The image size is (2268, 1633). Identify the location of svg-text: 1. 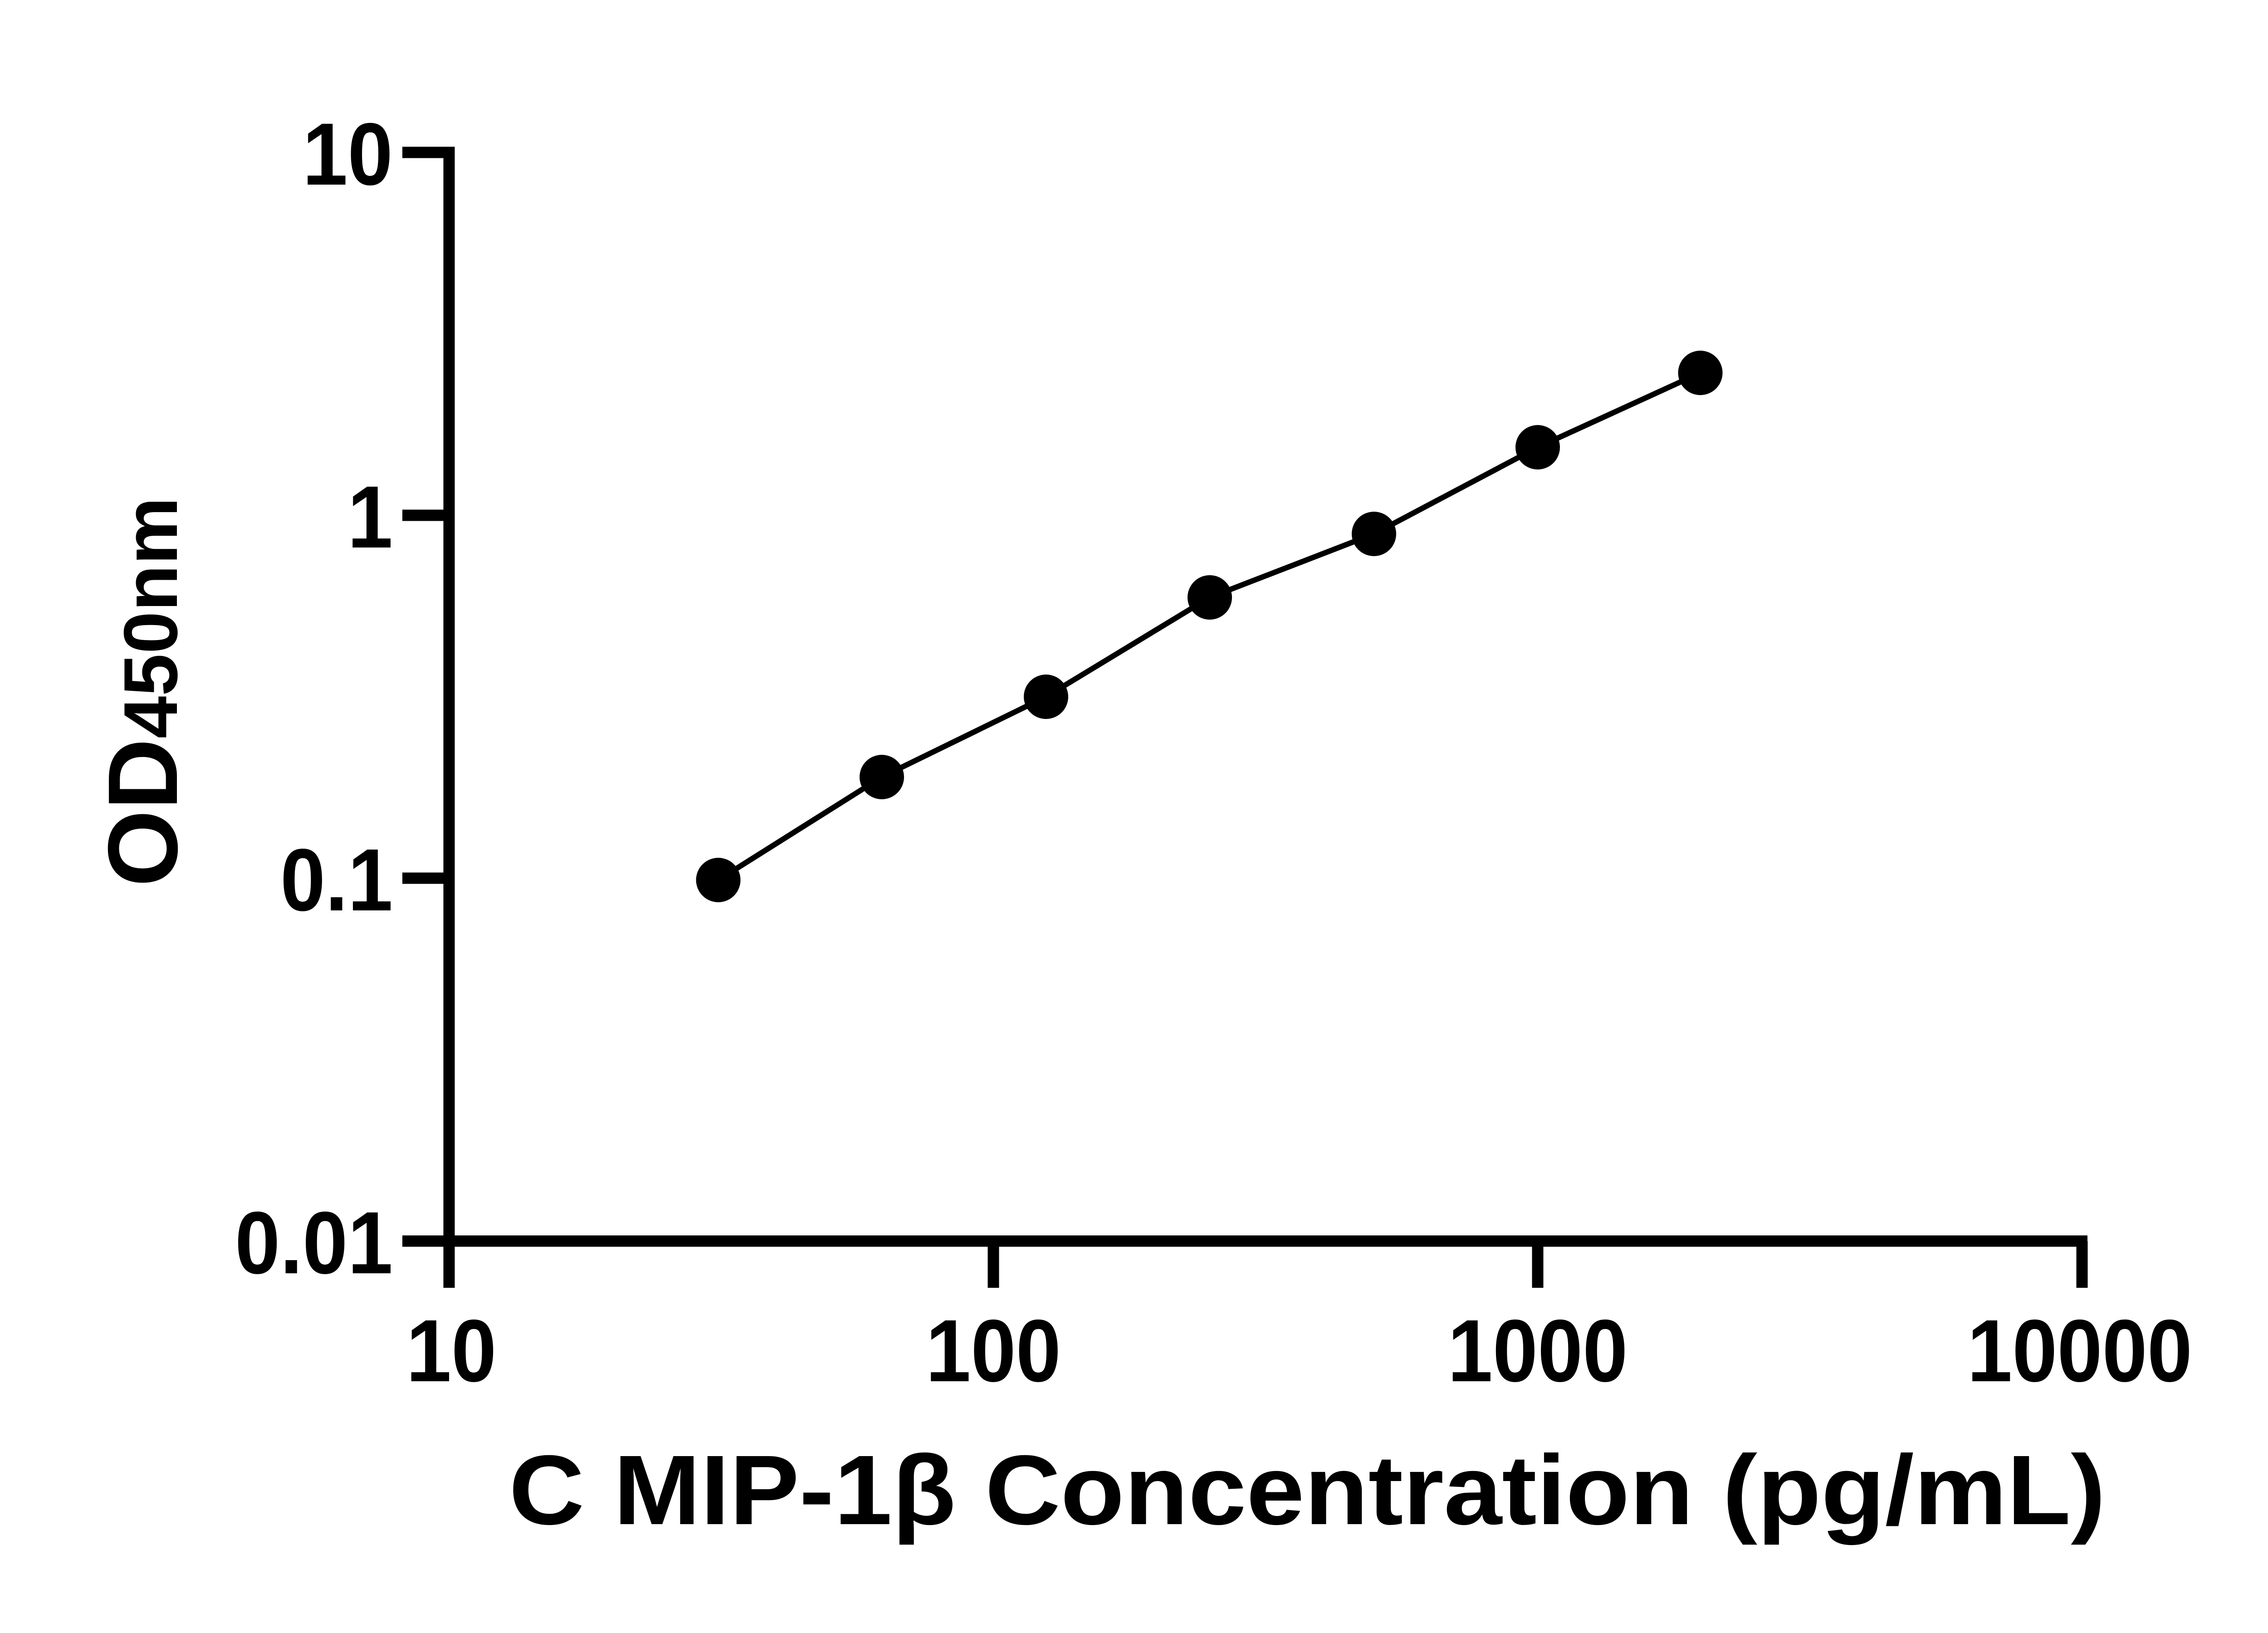
(370, 517).